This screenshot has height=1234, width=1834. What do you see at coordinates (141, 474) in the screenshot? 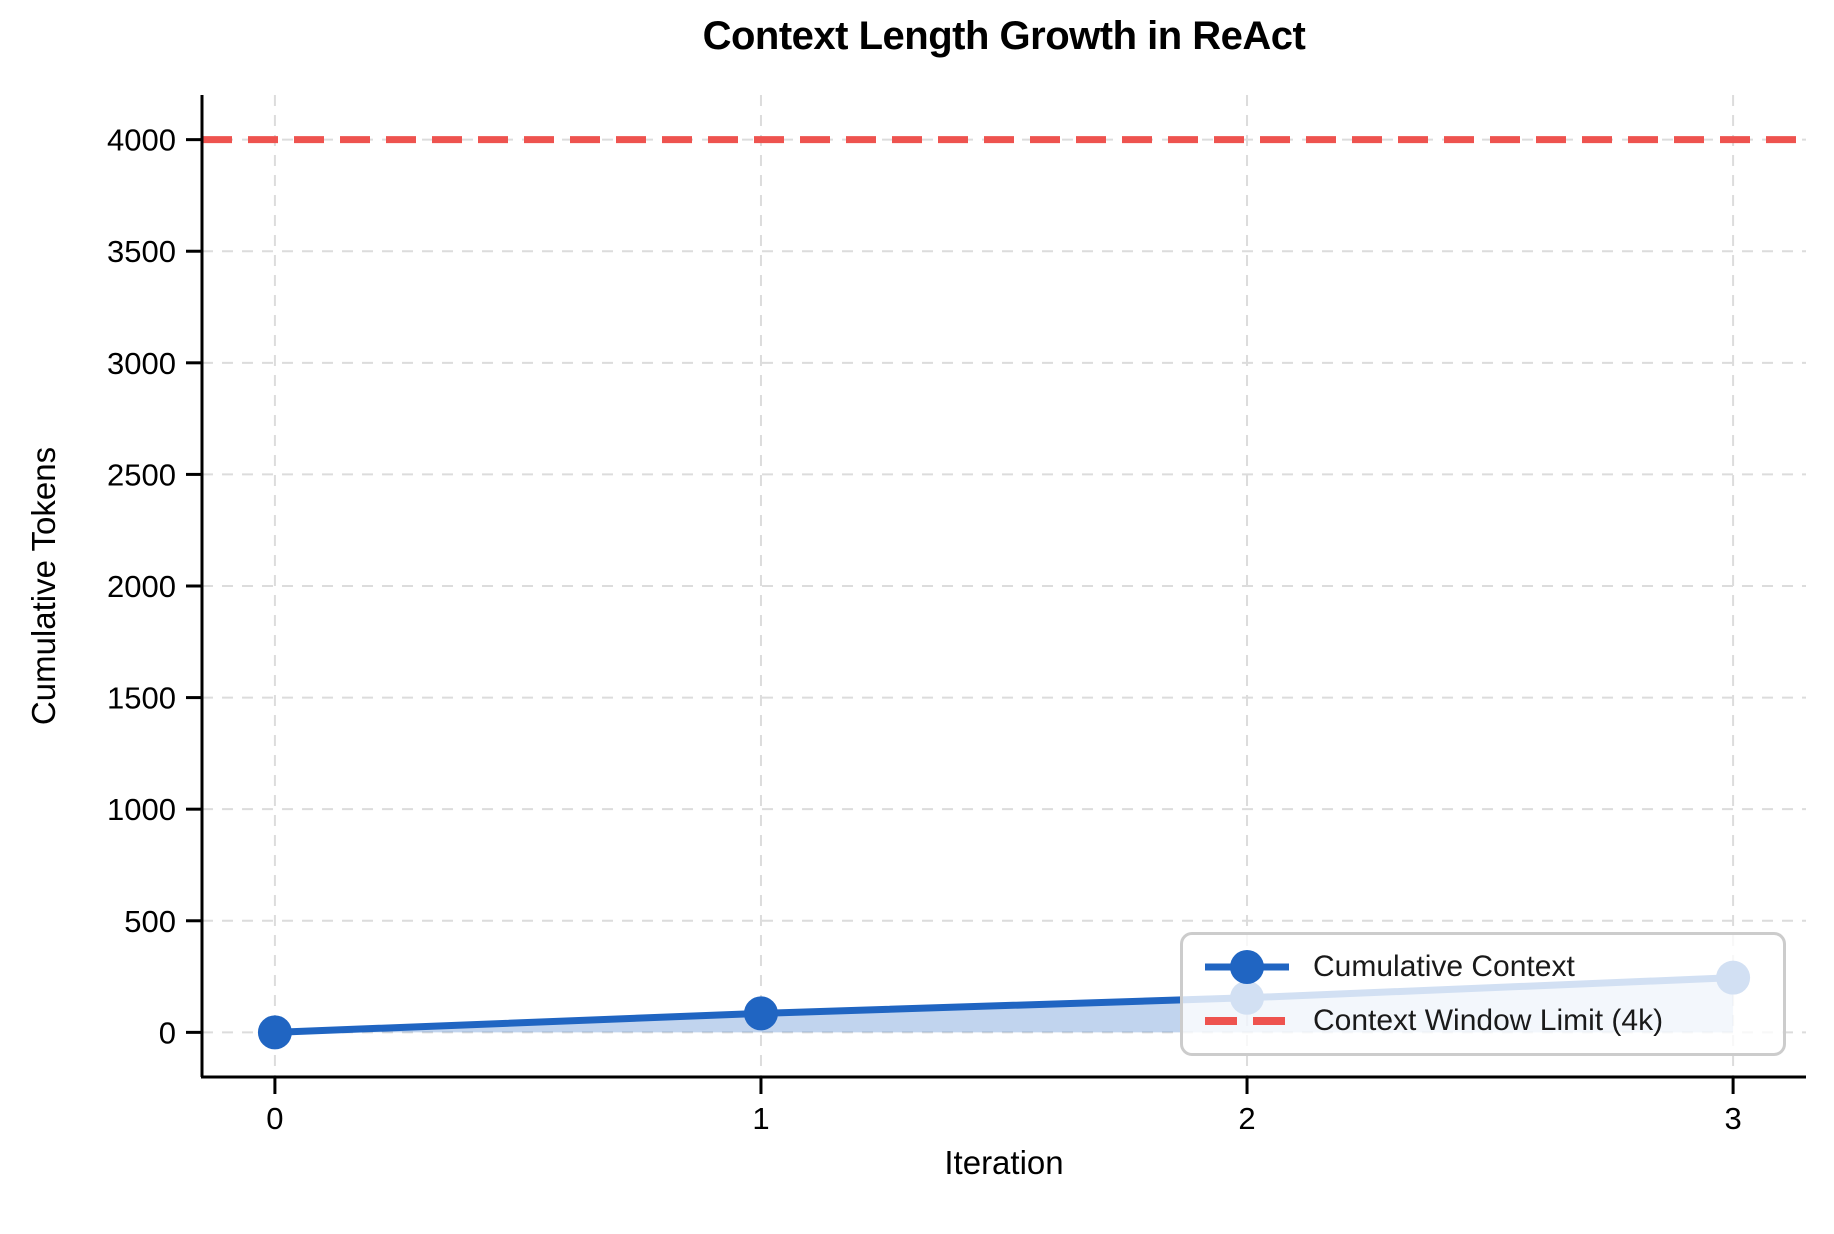
I see `y-tick-label: 2500` at bounding box center [141, 474].